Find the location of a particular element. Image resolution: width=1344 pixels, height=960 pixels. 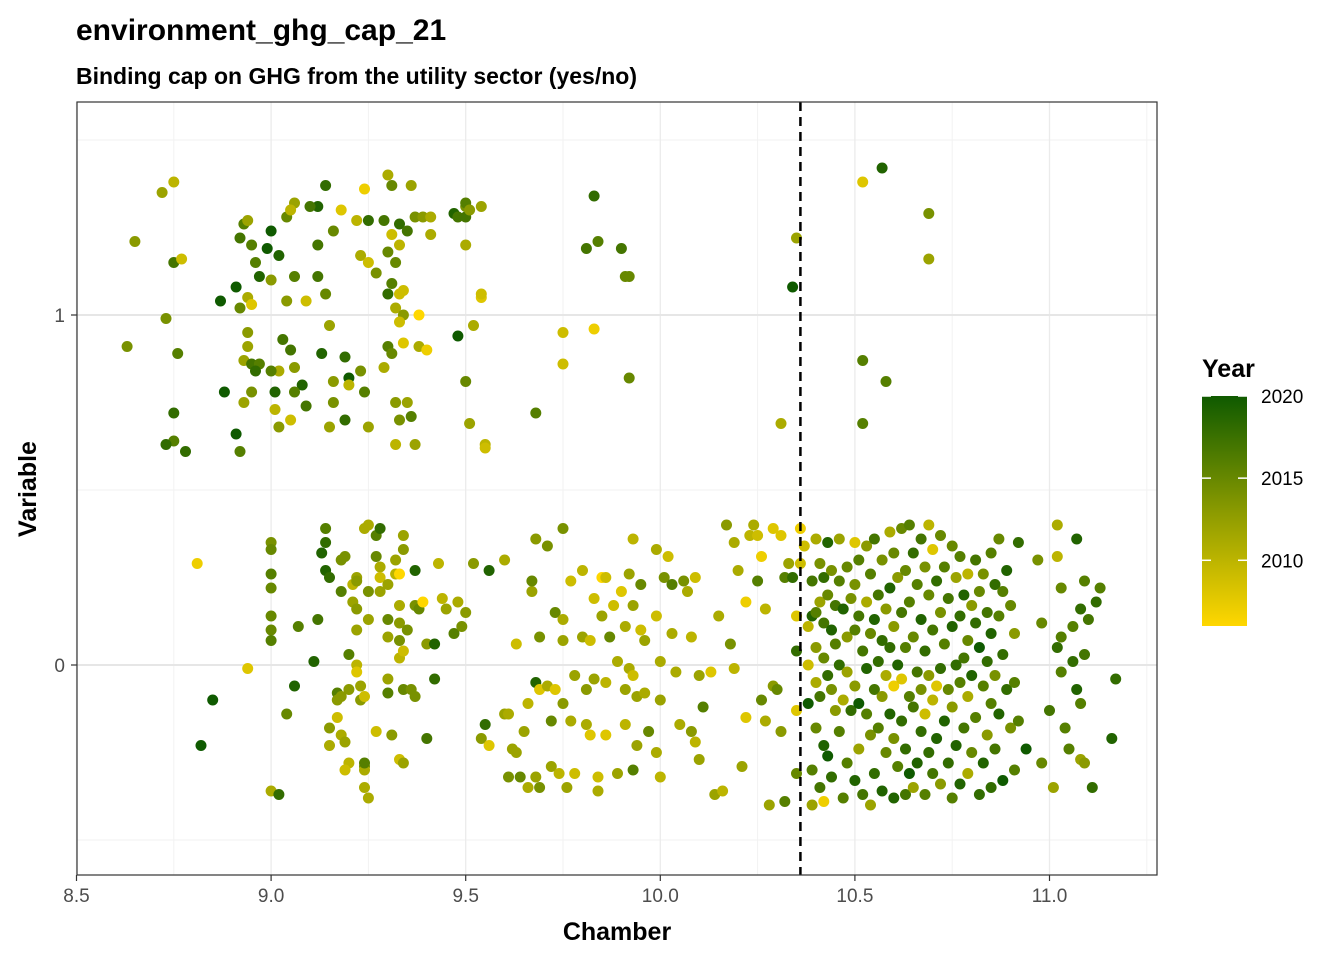

x-tick-label: 11.0 is located at coordinates (1050, 896).